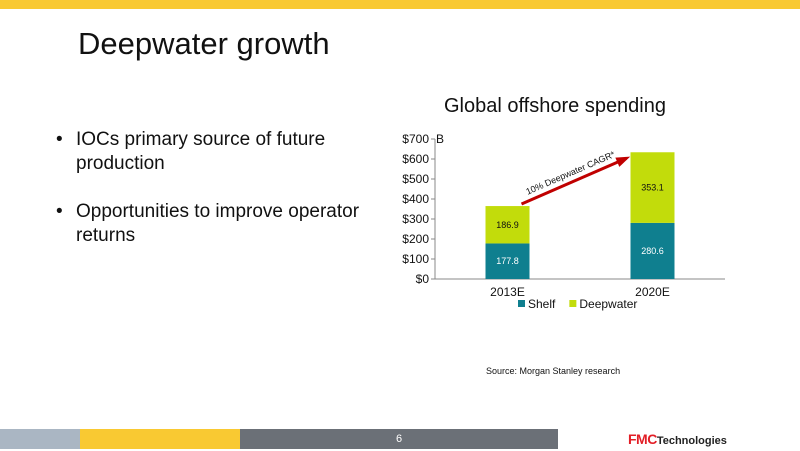 The image size is (800, 451). I want to click on footer-bar: 6, so click(279, 439).